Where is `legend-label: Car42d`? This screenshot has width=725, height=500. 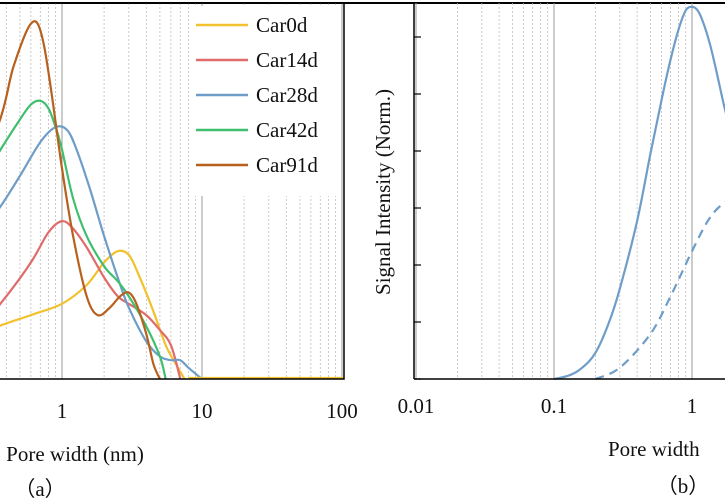 legend-label: Car42d is located at coordinates (287, 130).